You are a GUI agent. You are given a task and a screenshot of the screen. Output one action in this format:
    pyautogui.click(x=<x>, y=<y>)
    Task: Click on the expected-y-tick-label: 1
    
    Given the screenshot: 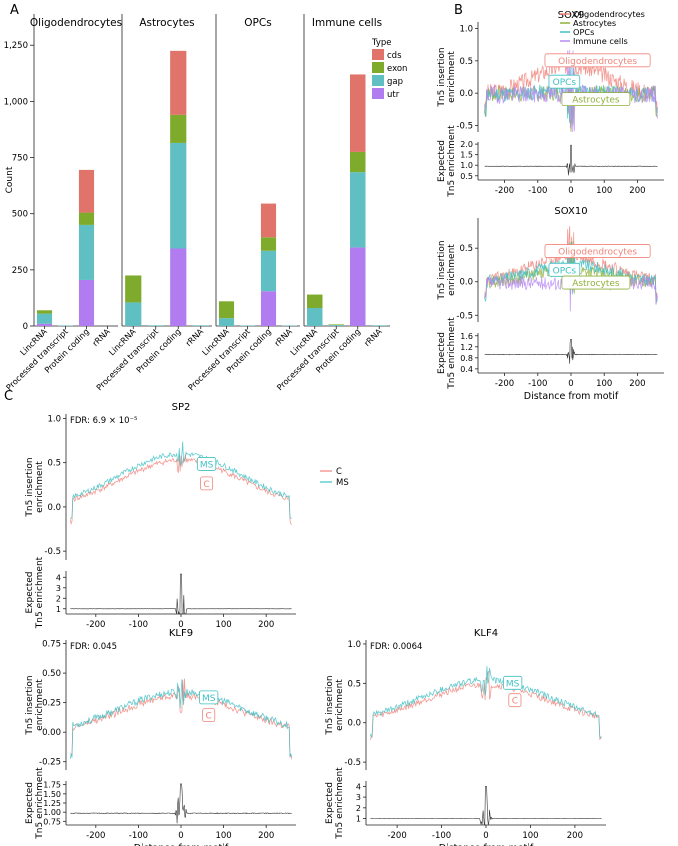 What is the action you would take?
    pyautogui.click(x=58, y=609)
    